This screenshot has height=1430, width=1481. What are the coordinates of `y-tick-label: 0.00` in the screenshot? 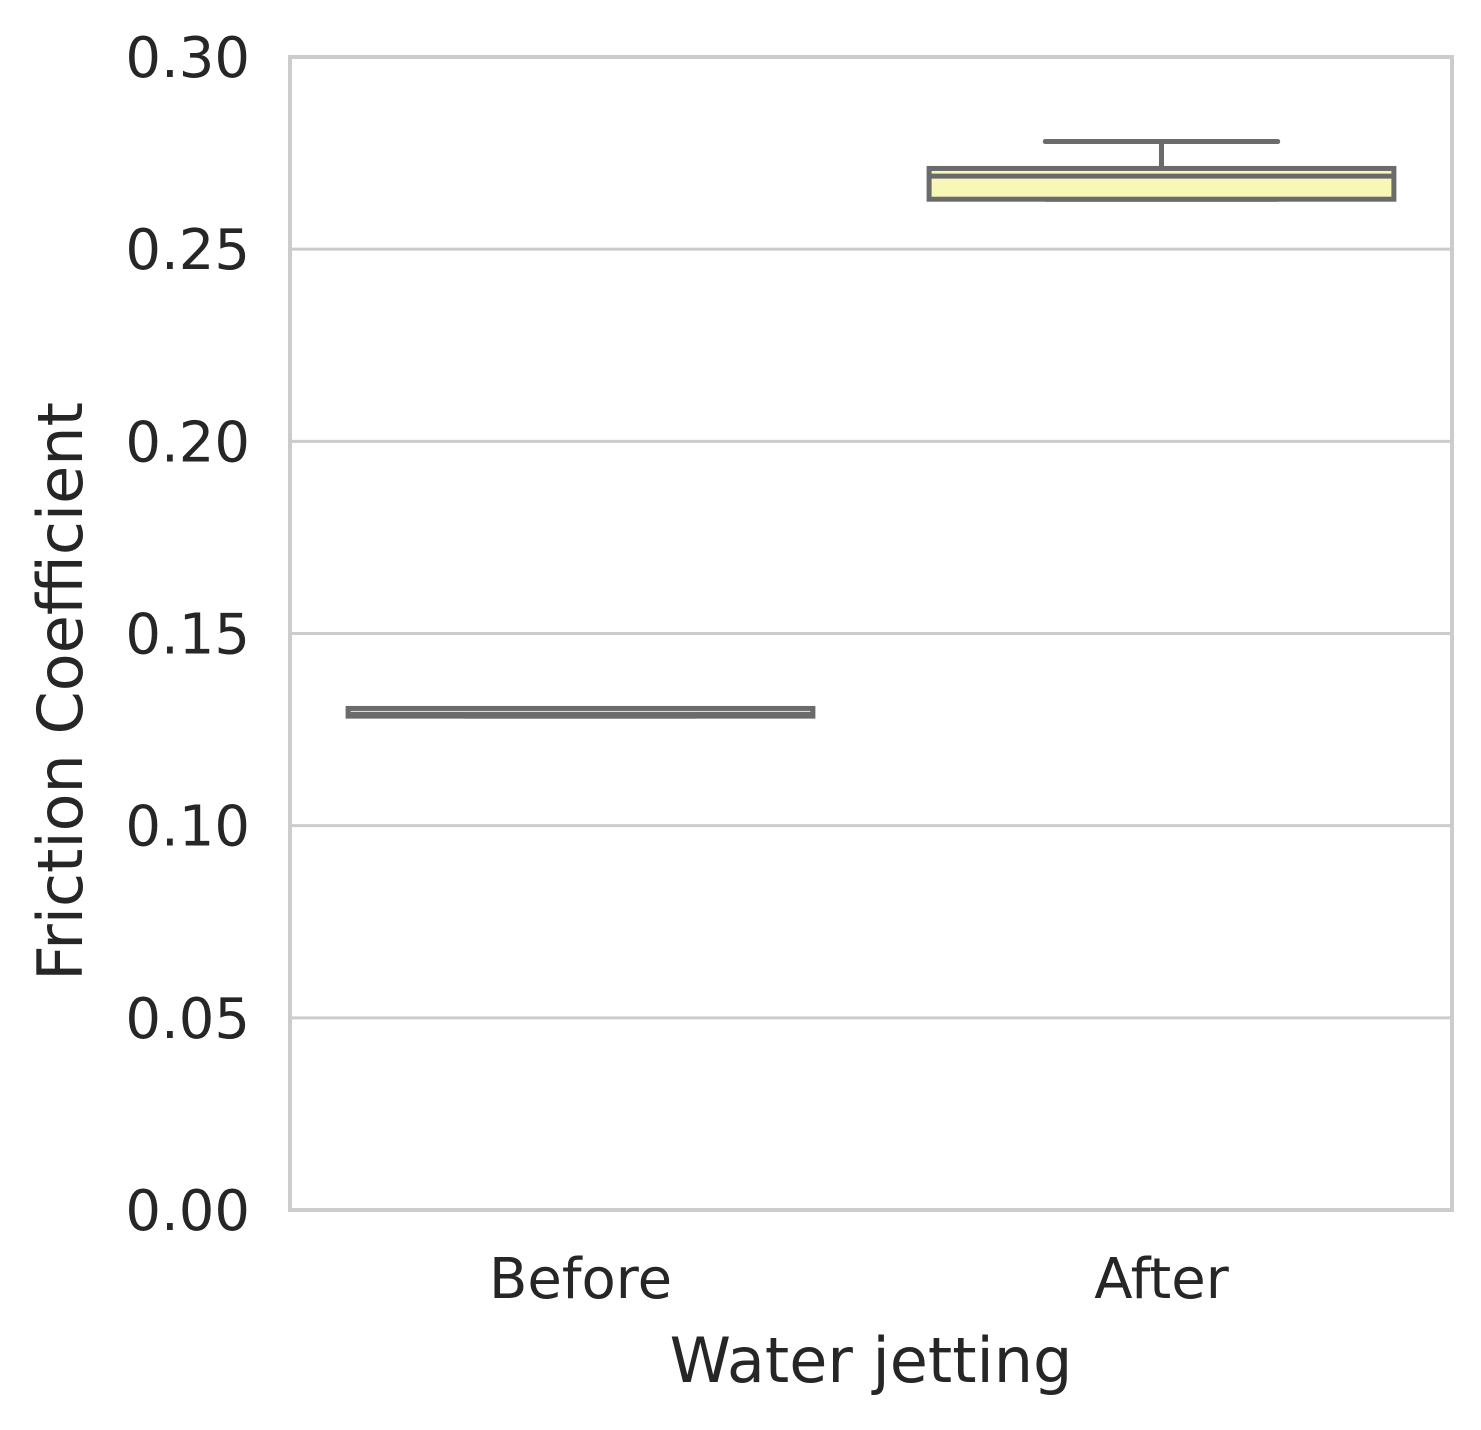 It's located at (187, 1211).